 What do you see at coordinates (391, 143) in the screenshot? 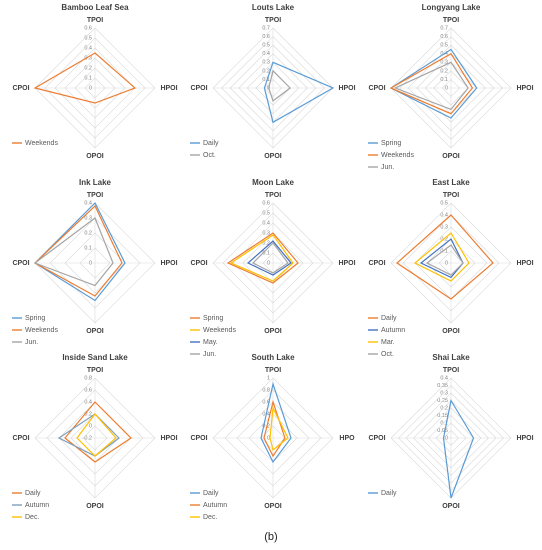
I see `legend-label: Spring` at bounding box center [391, 143].